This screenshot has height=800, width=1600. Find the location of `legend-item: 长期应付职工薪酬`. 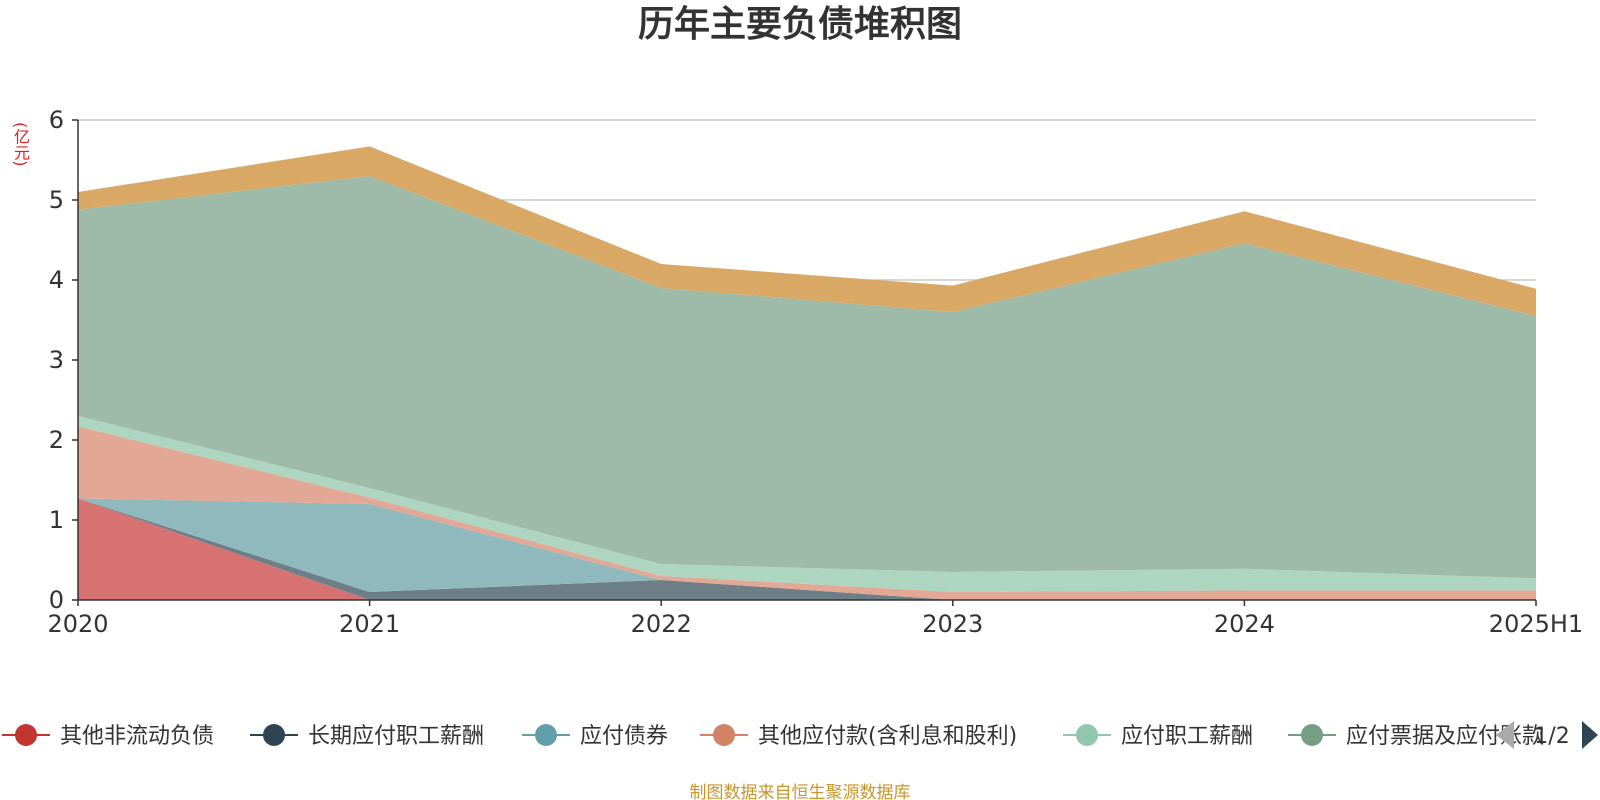

legend-item: 长期应付职工薪酬 is located at coordinates (367, 736).